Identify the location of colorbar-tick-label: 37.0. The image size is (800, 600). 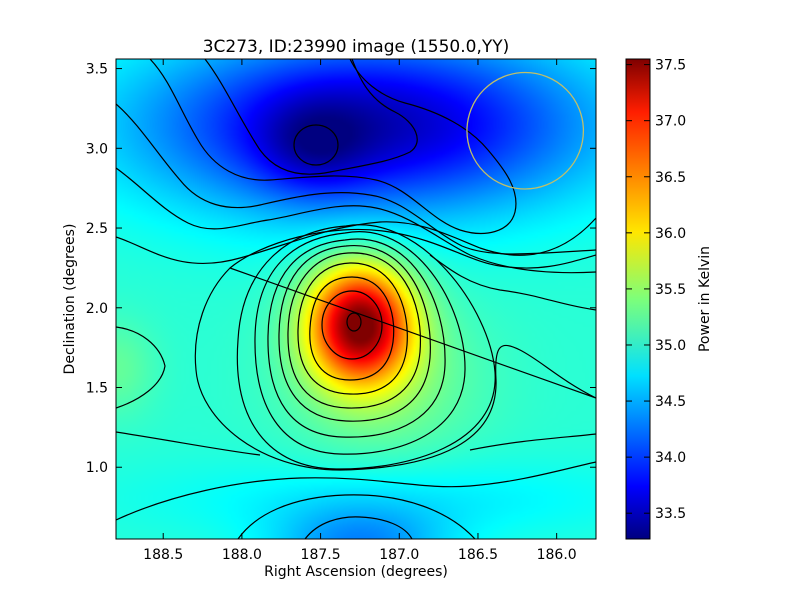
(670, 122).